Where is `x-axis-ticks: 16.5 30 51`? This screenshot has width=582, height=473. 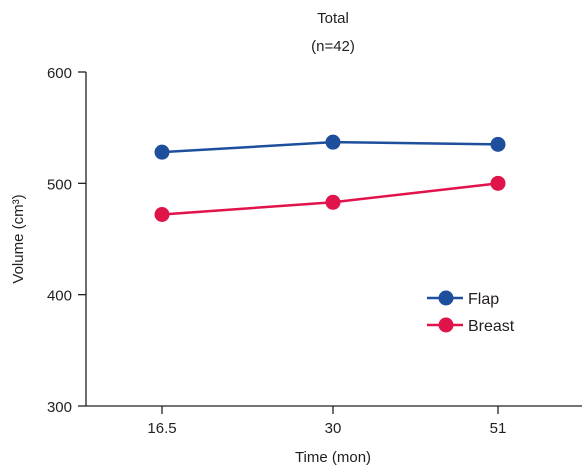 x-axis-ticks: 16.5 30 51 is located at coordinates (326, 421).